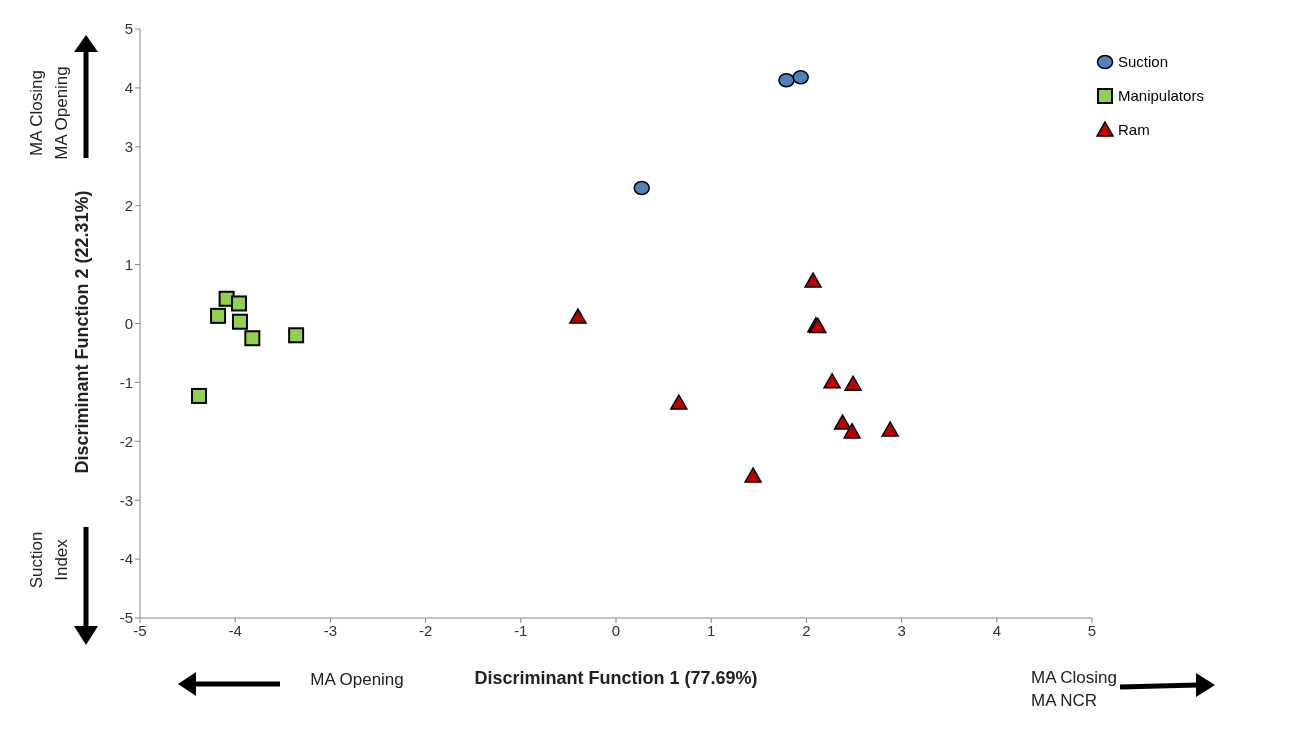 The width and height of the screenshot is (1293, 732). What do you see at coordinates (996, 630) in the screenshot?
I see `x-tick-label: 4` at bounding box center [996, 630].